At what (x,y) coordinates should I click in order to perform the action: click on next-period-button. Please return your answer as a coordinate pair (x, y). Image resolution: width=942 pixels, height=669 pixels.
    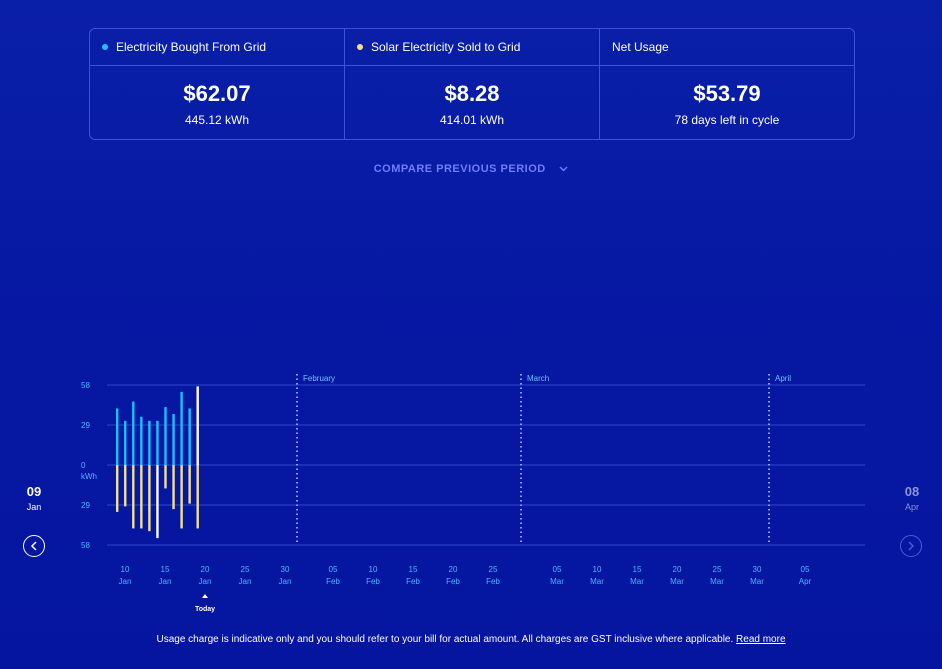
    Looking at the image, I should click on (911, 546).